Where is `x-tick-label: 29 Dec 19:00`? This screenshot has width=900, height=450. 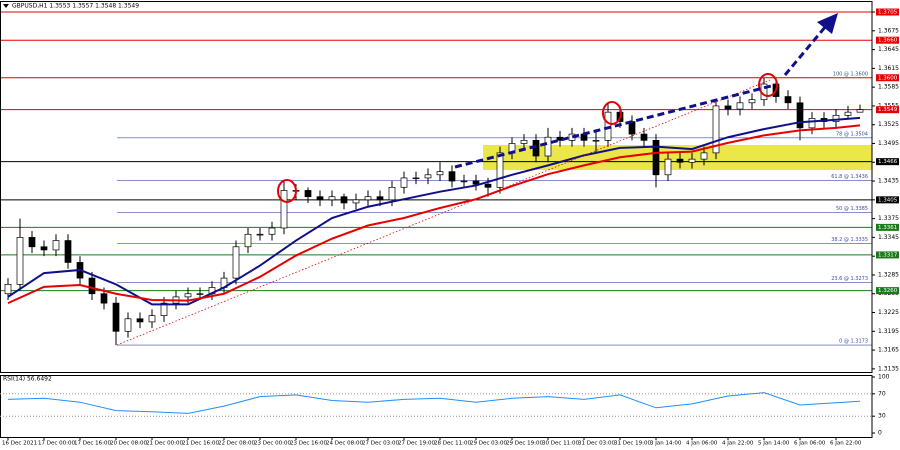
x-tick-label: 29 Dec 19:00 is located at coordinates (524, 444).